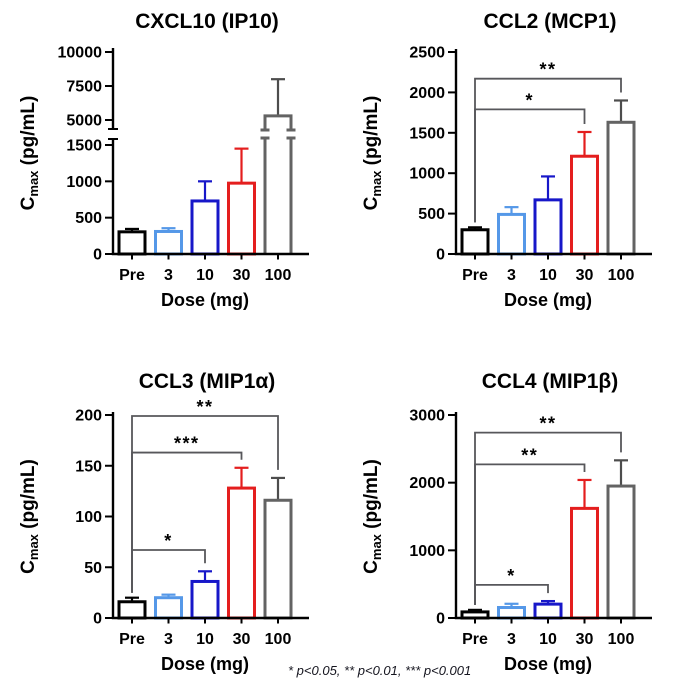  I want to click on chart-title: CCL2 (MCP1), so click(549, 21).